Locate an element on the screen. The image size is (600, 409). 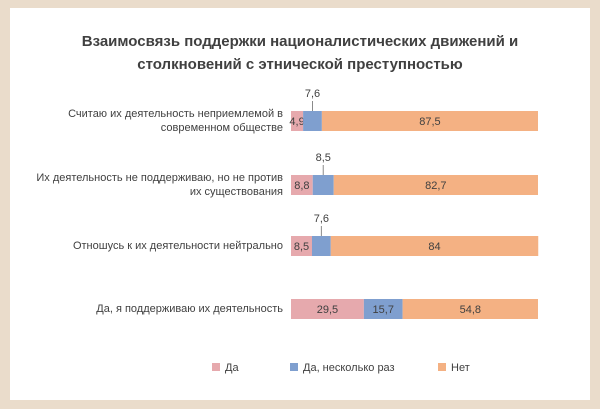
value-label: 4,9 is located at coordinates (296, 122).